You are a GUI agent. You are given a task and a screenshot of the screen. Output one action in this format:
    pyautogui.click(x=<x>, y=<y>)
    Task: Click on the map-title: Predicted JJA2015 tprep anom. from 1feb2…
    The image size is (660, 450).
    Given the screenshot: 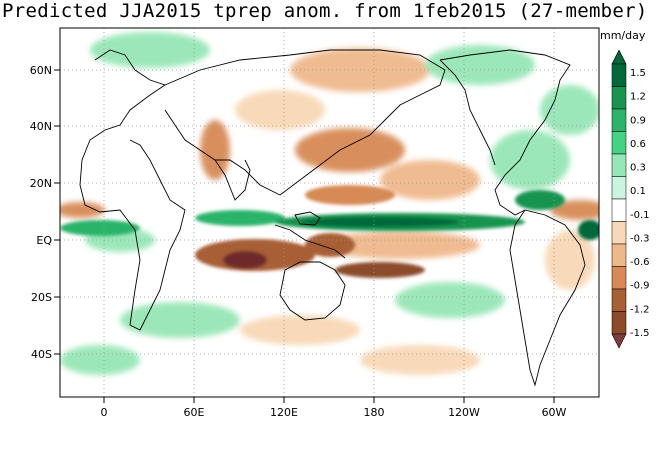 What is the action you would take?
    pyautogui.click(x=325, y=11)
    